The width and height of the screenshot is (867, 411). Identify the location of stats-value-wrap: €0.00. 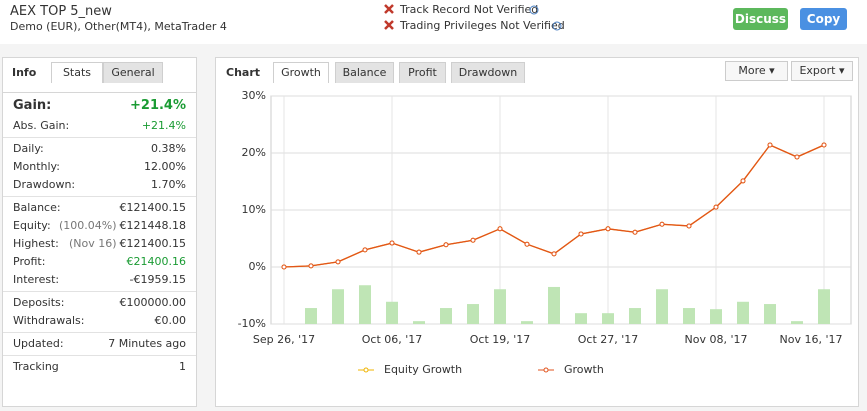
(171, 321).